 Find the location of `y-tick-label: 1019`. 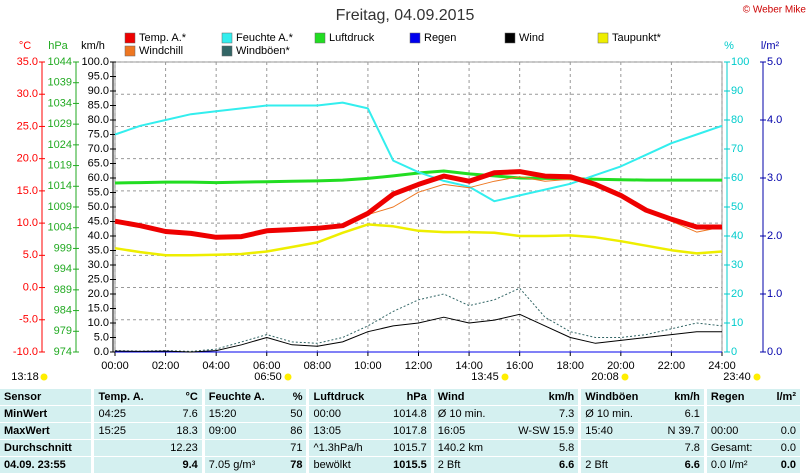

y-tick-label: 1019 is located at coordinates (60, 165).